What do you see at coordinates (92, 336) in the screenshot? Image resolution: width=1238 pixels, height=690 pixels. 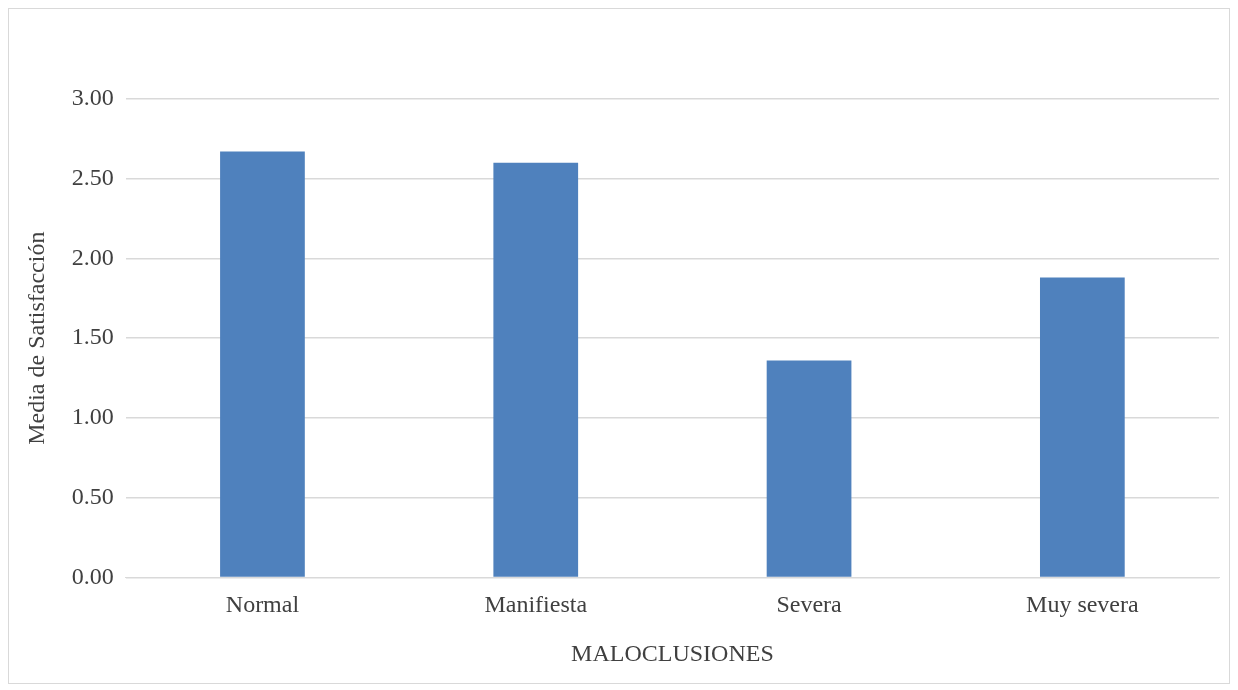 I see `y-tick-label: 1.50` at bounding box center [92, 336].